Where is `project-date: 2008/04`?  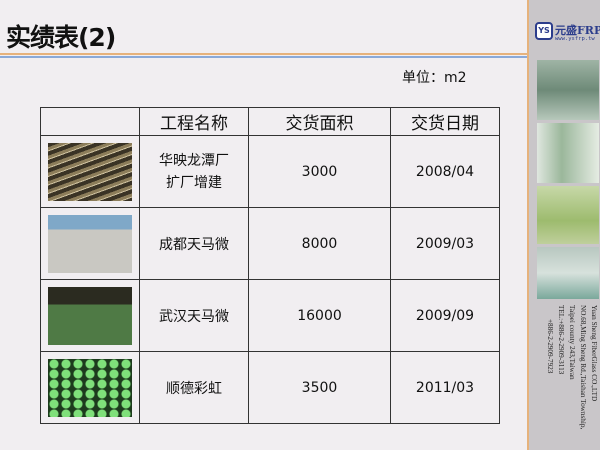 project-date: 2008/04 is located at coordinates (445, 171).